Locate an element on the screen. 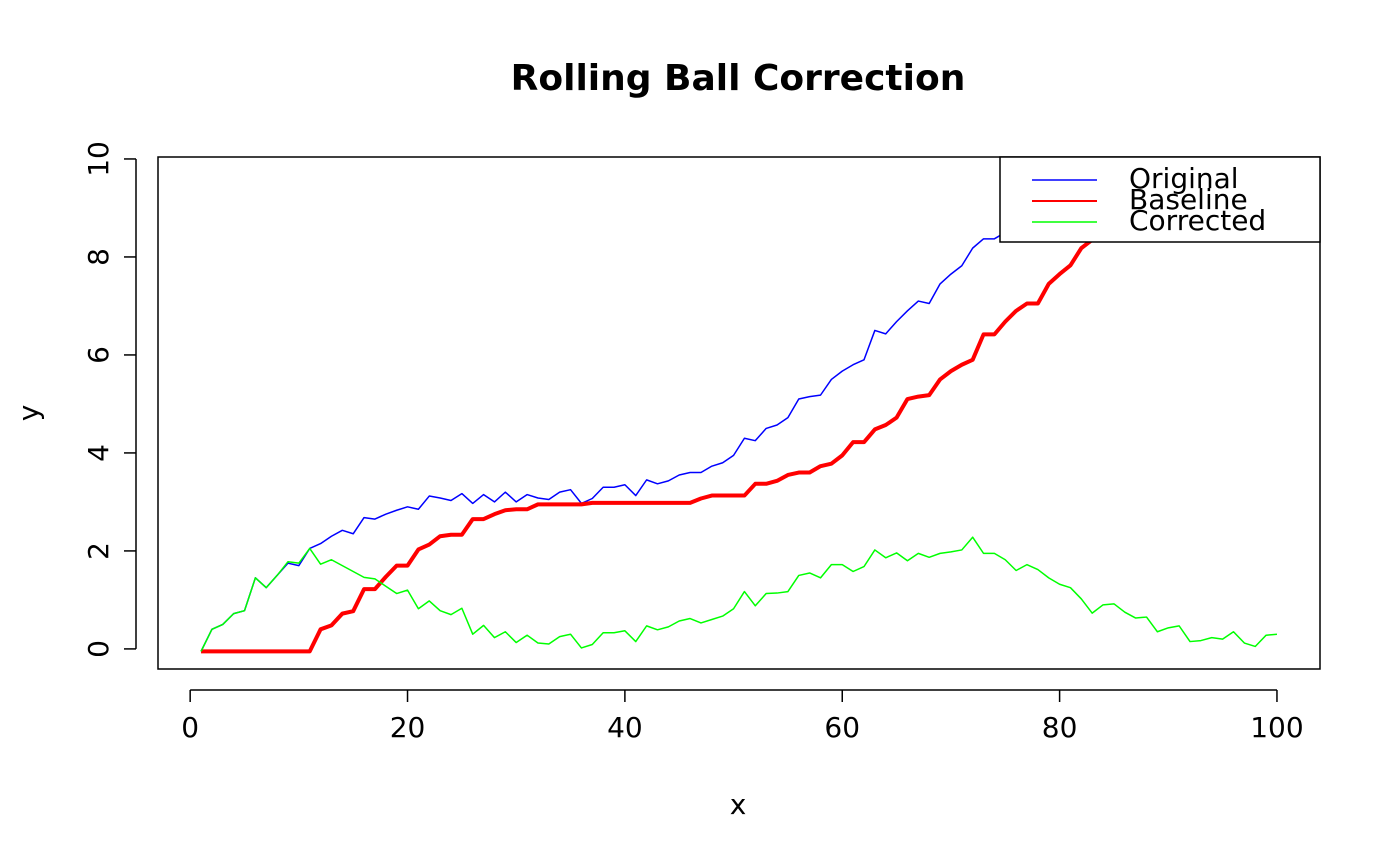 The width and height of the screenshot is (1400, 866). data-line is located at coordinates (739, 594).